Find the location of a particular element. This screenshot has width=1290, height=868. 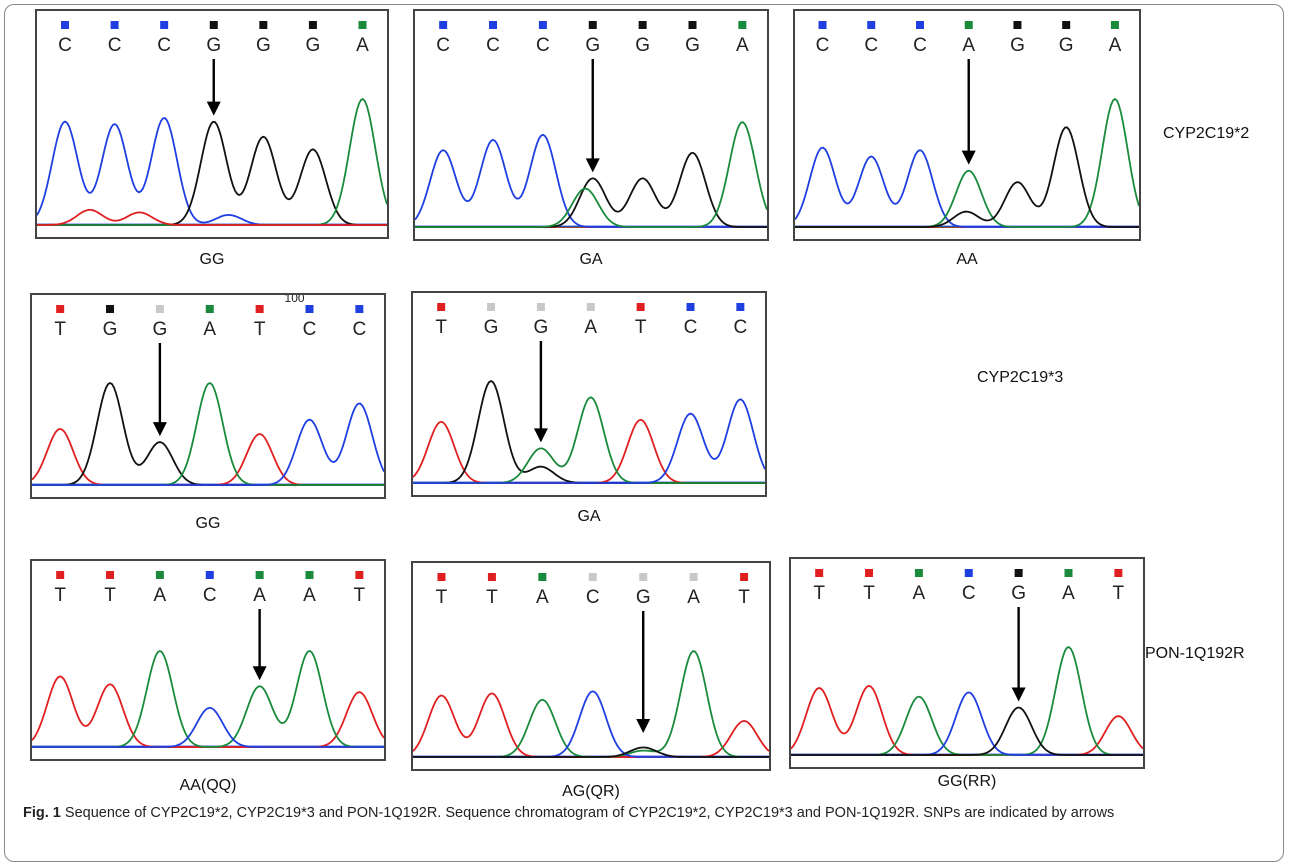

position-tick-label: 100 is located at coordinates (295, 300).